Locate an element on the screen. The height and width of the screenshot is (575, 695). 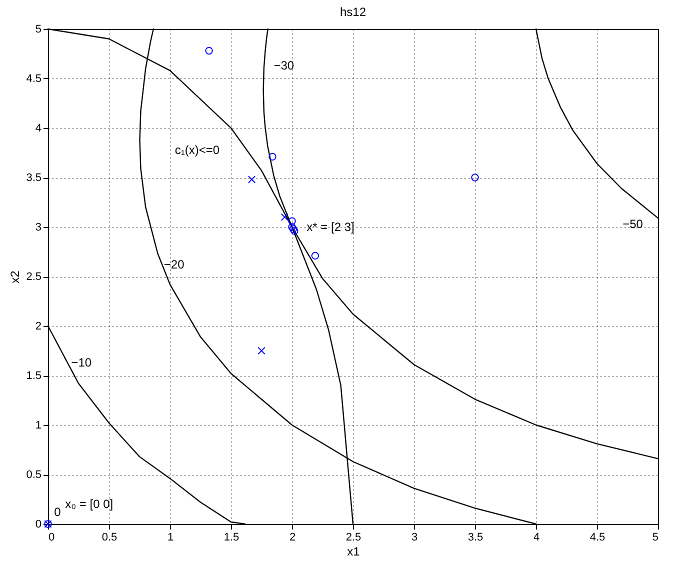
x-tick-label: 1 is located at coordinates (170, 538).